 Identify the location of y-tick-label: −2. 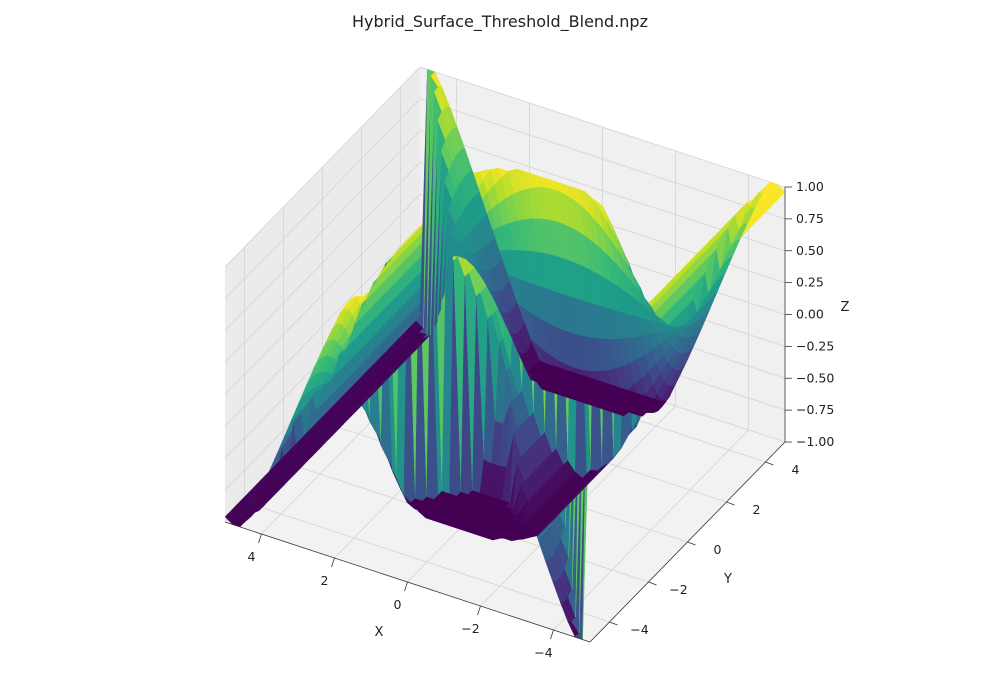
(678, 589).